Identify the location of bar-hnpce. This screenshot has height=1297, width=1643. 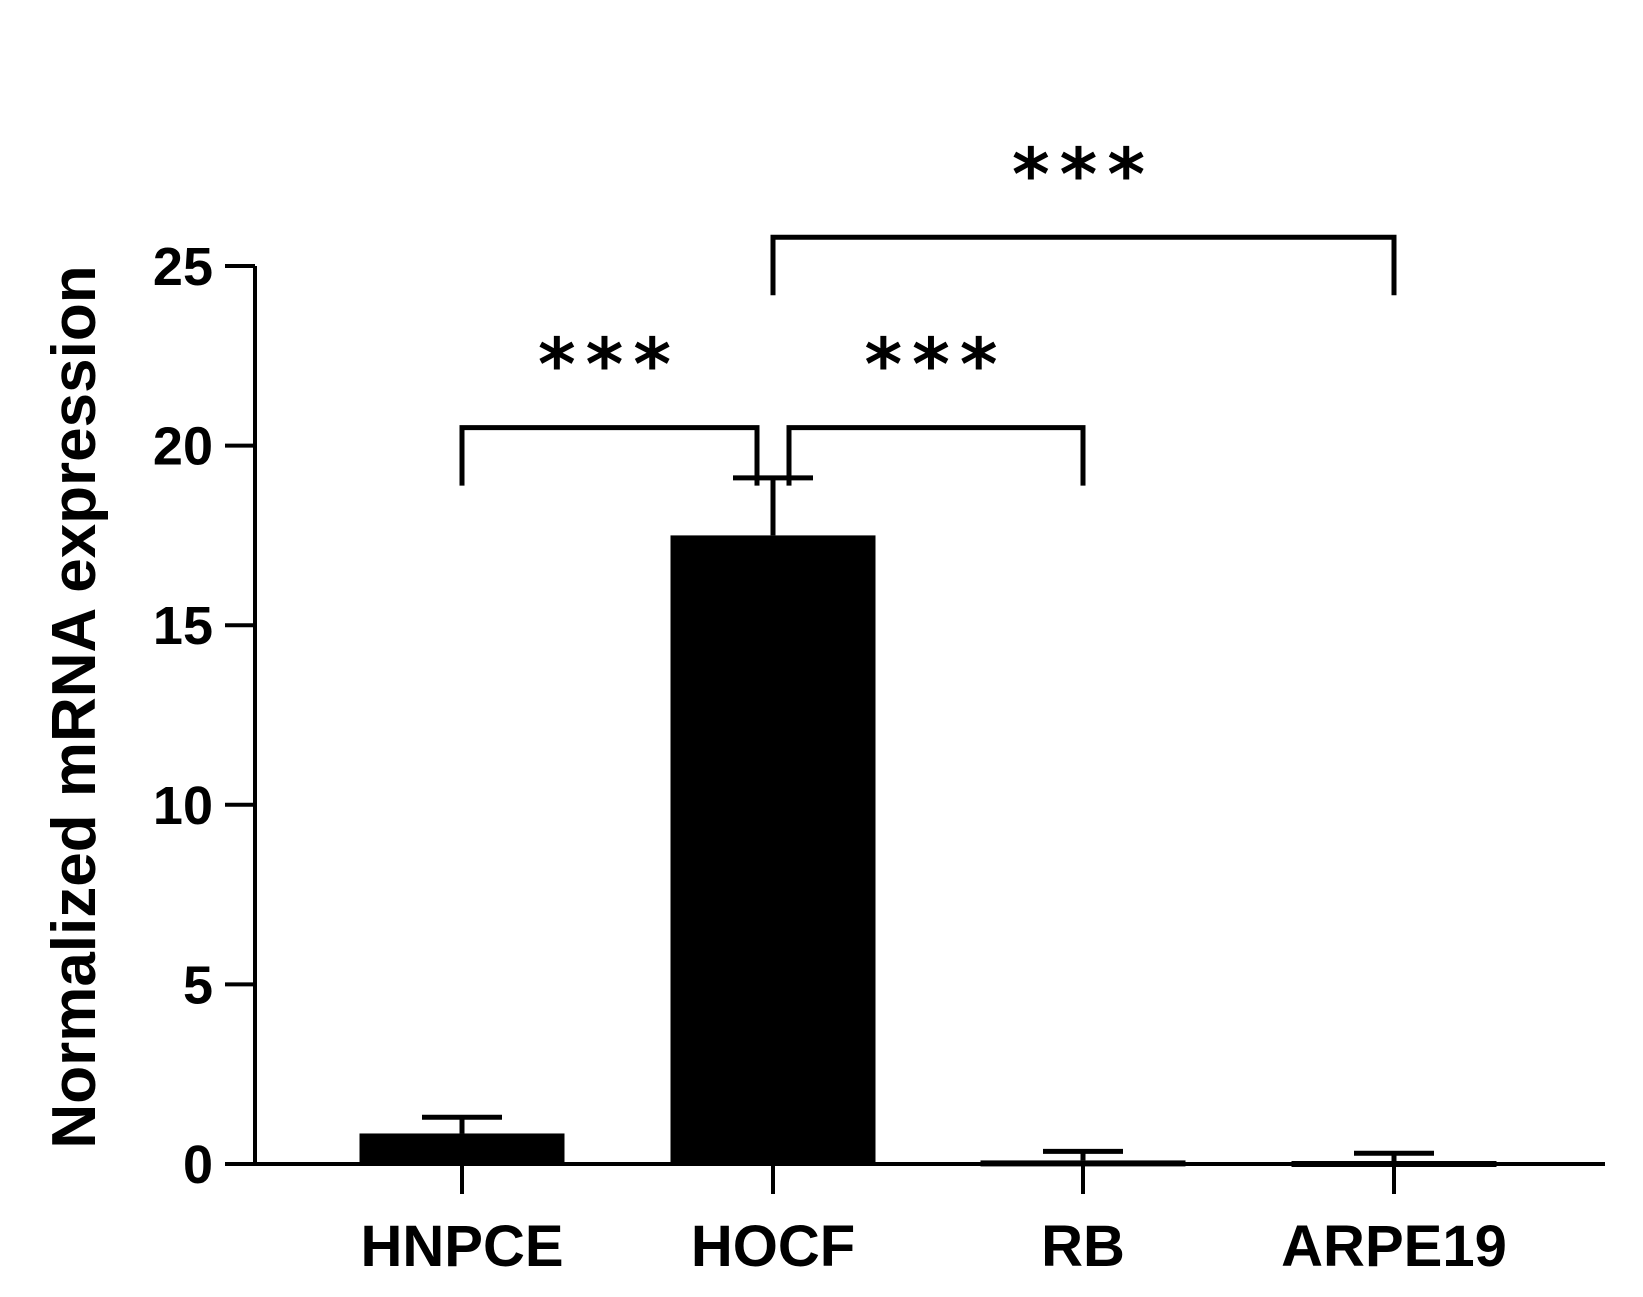
(462, 1148).